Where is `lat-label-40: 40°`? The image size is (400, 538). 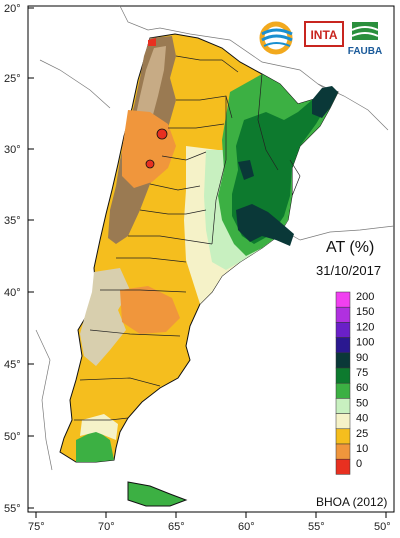 lat-label-40: 40° is located at coordinates (12, 293).